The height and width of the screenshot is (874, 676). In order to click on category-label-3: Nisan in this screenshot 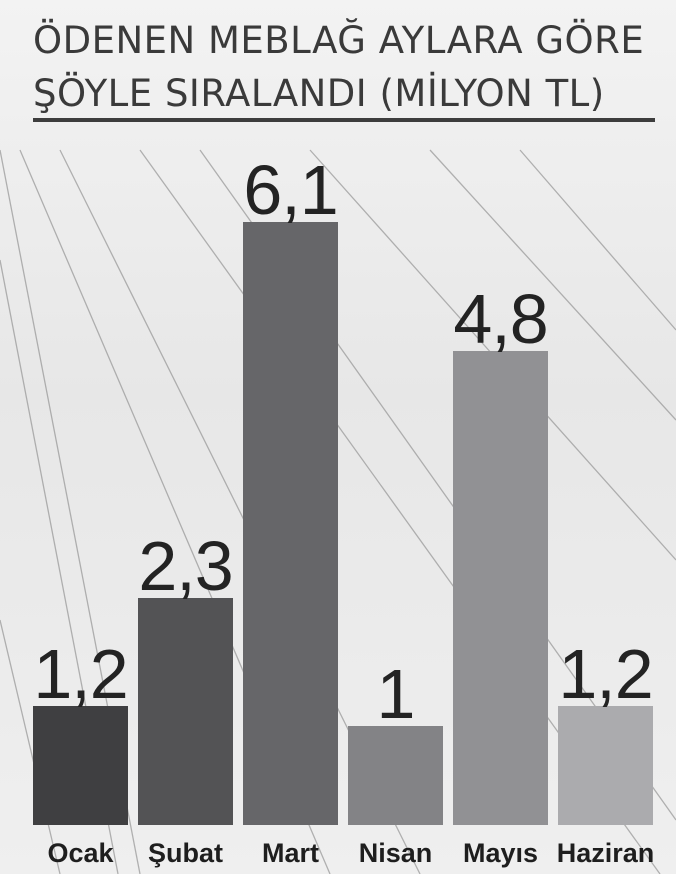, I will do `click(396, 853)`.